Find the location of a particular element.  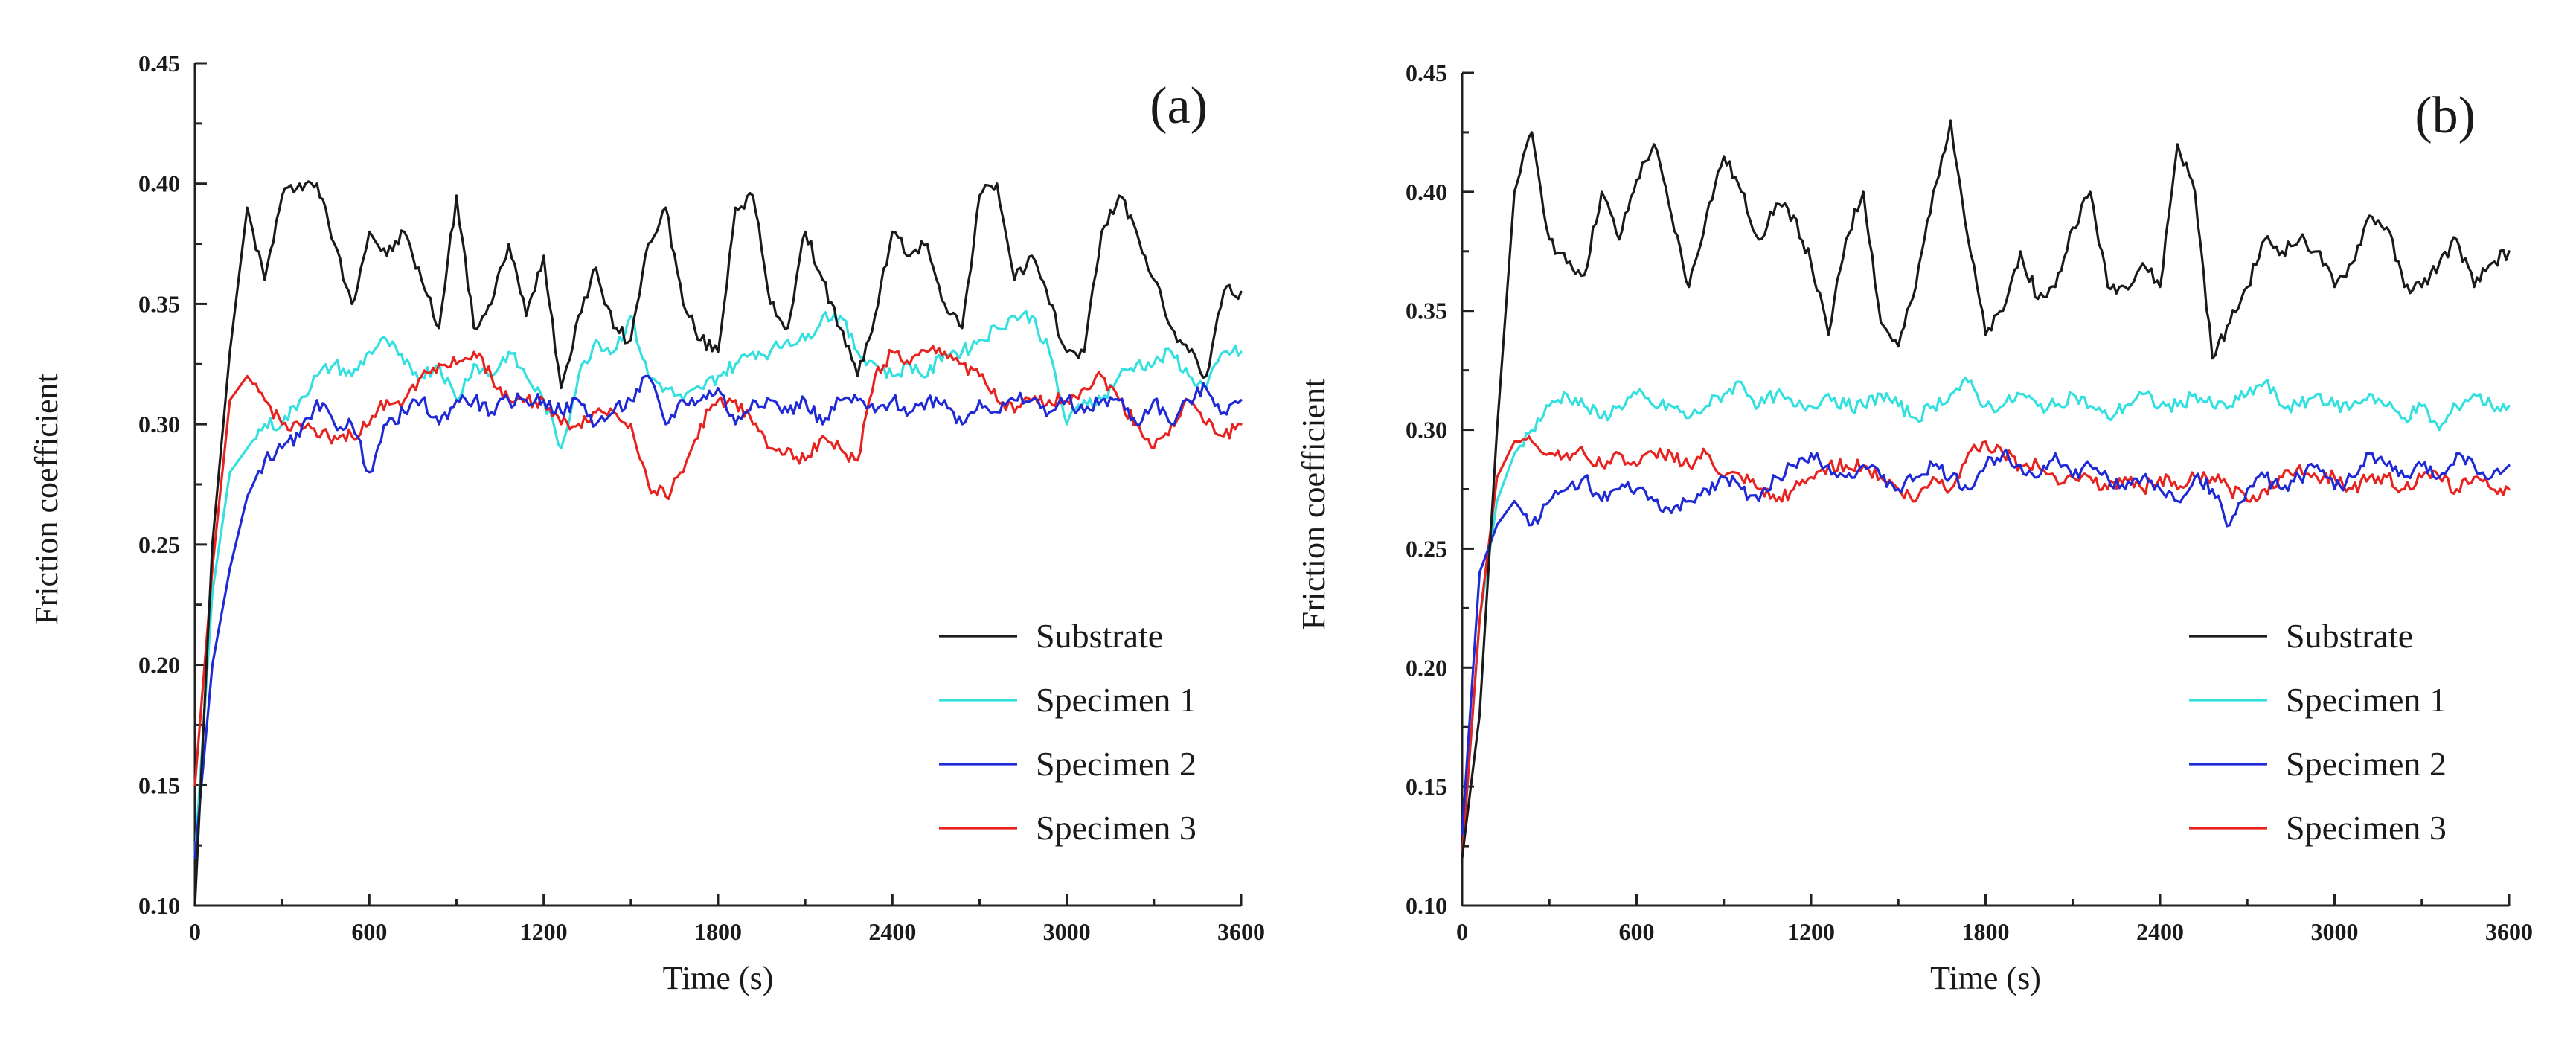

panel-label: (b) is located at coordinates (2445, 115).